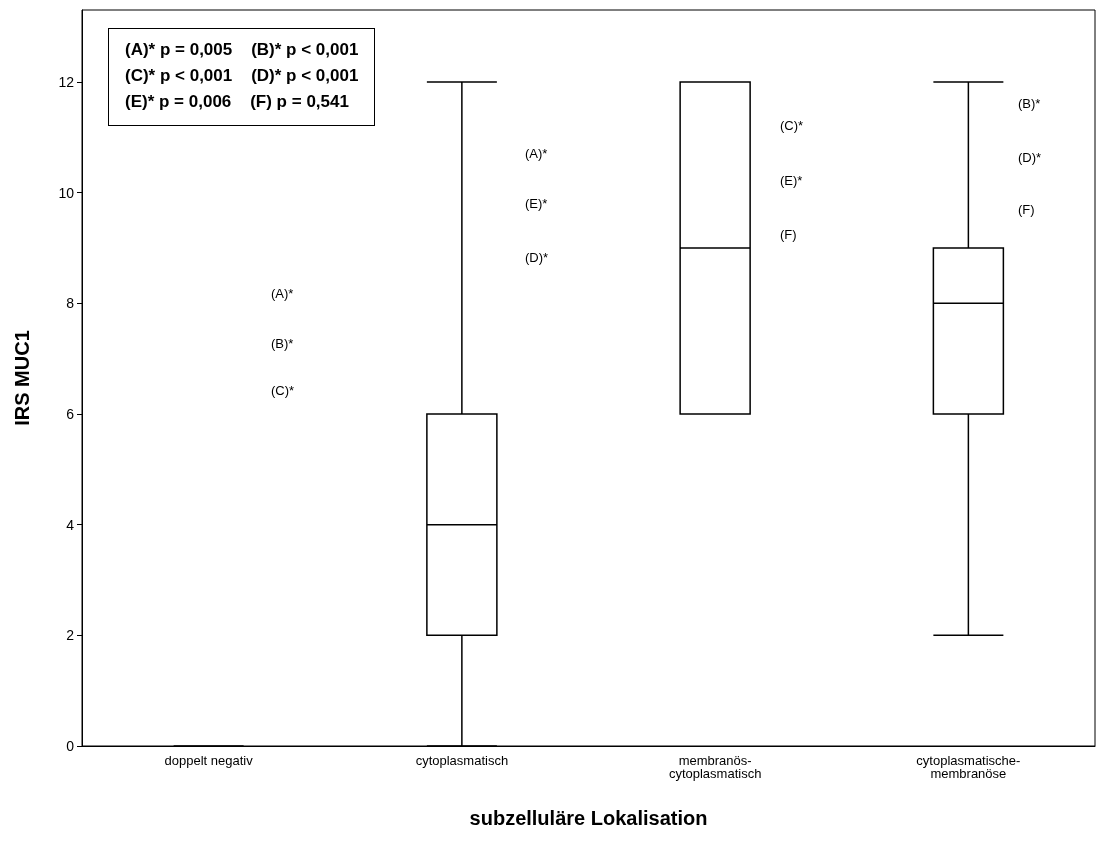 This screenshot has width=1098, height=843. I want to click on y-axis-title: IRS MUC1, so click(22, 378).